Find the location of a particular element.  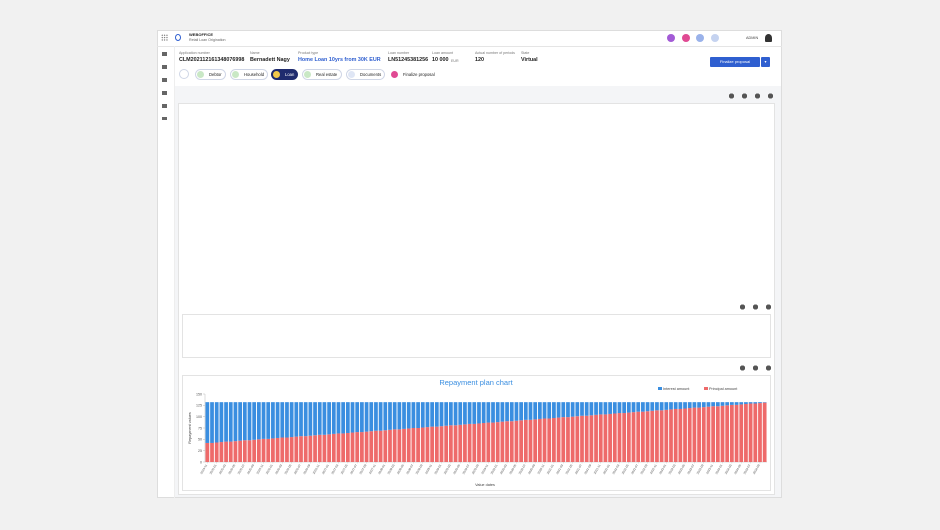

step-label: Real estate is located at coordinates (327, 74).